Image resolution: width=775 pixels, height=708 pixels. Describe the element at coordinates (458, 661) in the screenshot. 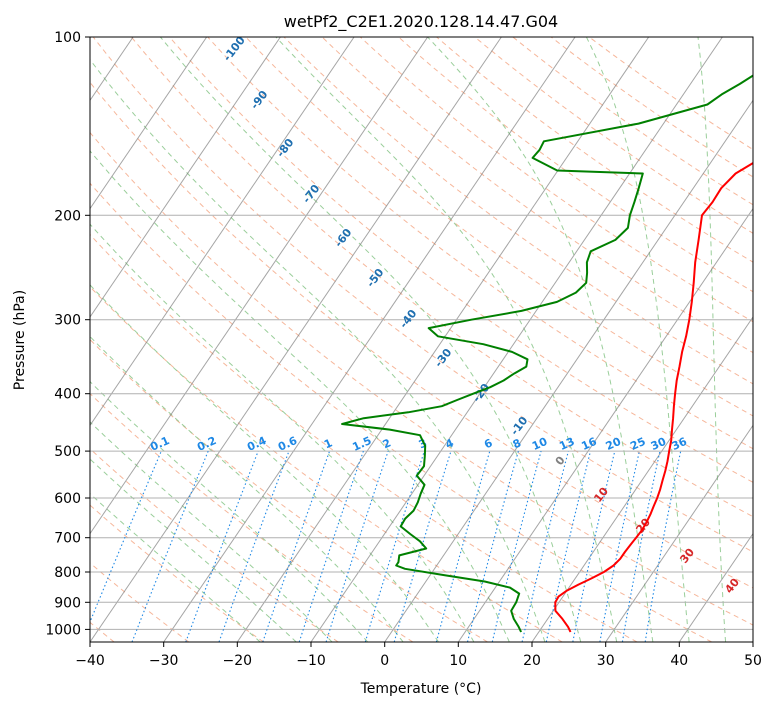

I see `x-tick-label: 10` at that location.